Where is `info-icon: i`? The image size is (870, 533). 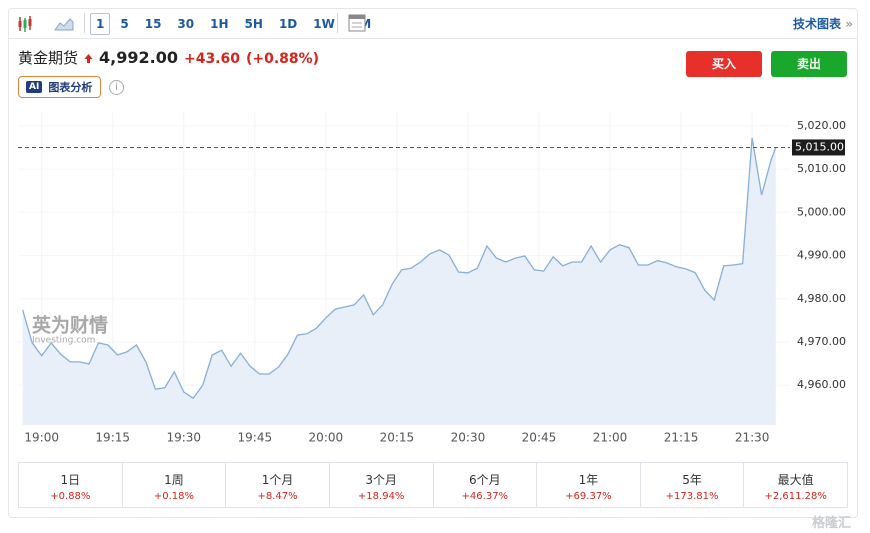
info-icon: i is located at coordinates (116, 87).